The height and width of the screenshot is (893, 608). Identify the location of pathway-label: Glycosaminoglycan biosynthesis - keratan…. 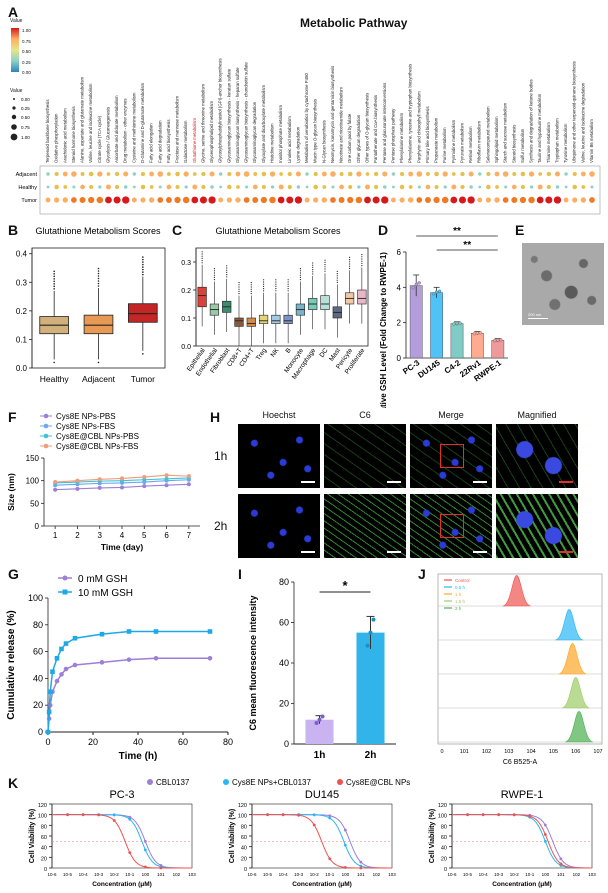
(228, 115).